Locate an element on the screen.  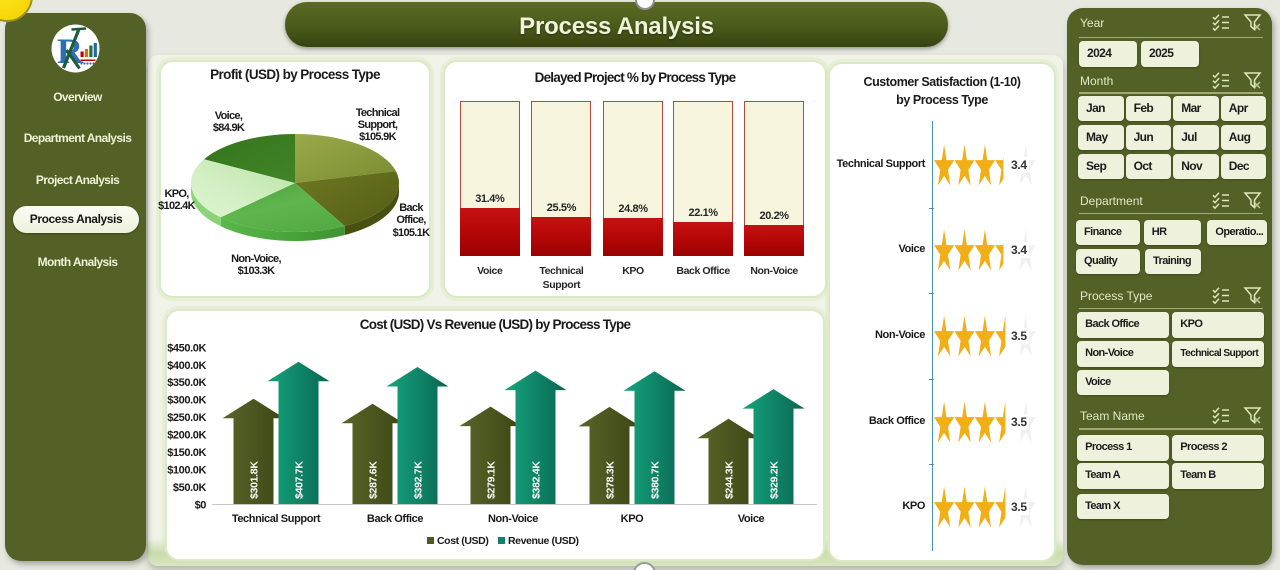
svg-text: $0 is located at coordinates (201, 505).